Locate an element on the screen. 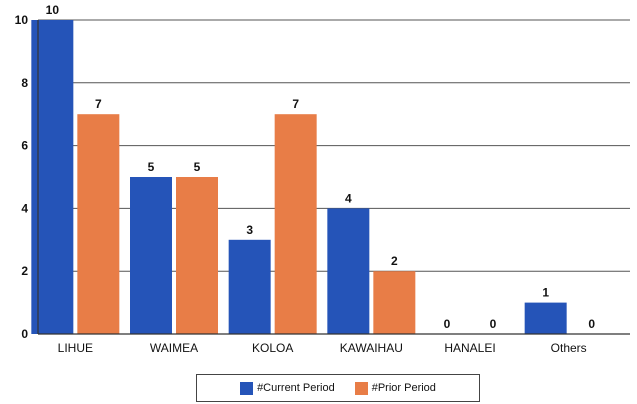  bar-current-kawaihau is located at coordinates (348, 271).